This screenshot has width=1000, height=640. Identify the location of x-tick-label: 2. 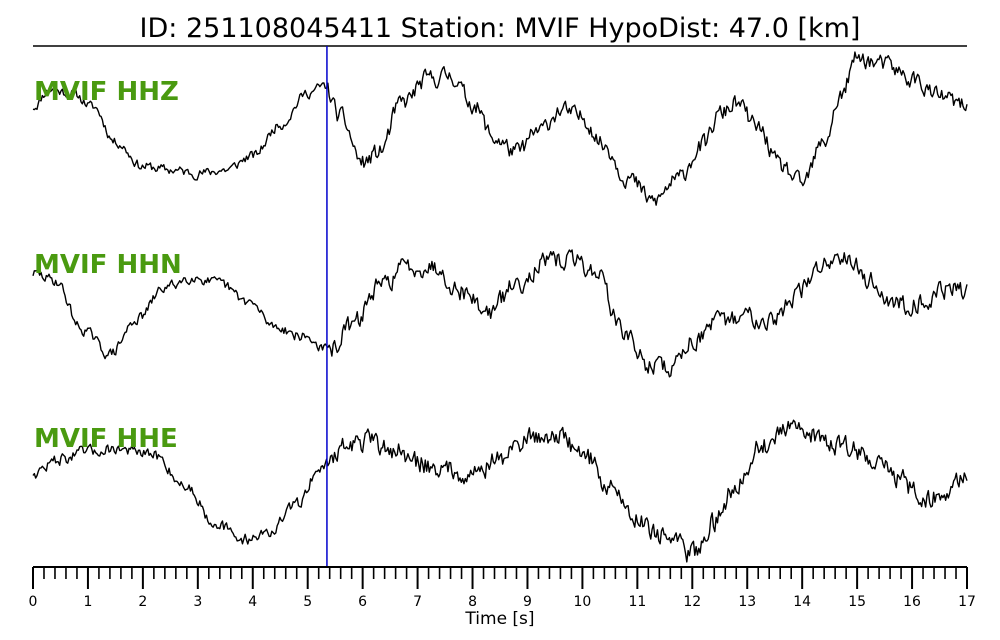
(142, 602).